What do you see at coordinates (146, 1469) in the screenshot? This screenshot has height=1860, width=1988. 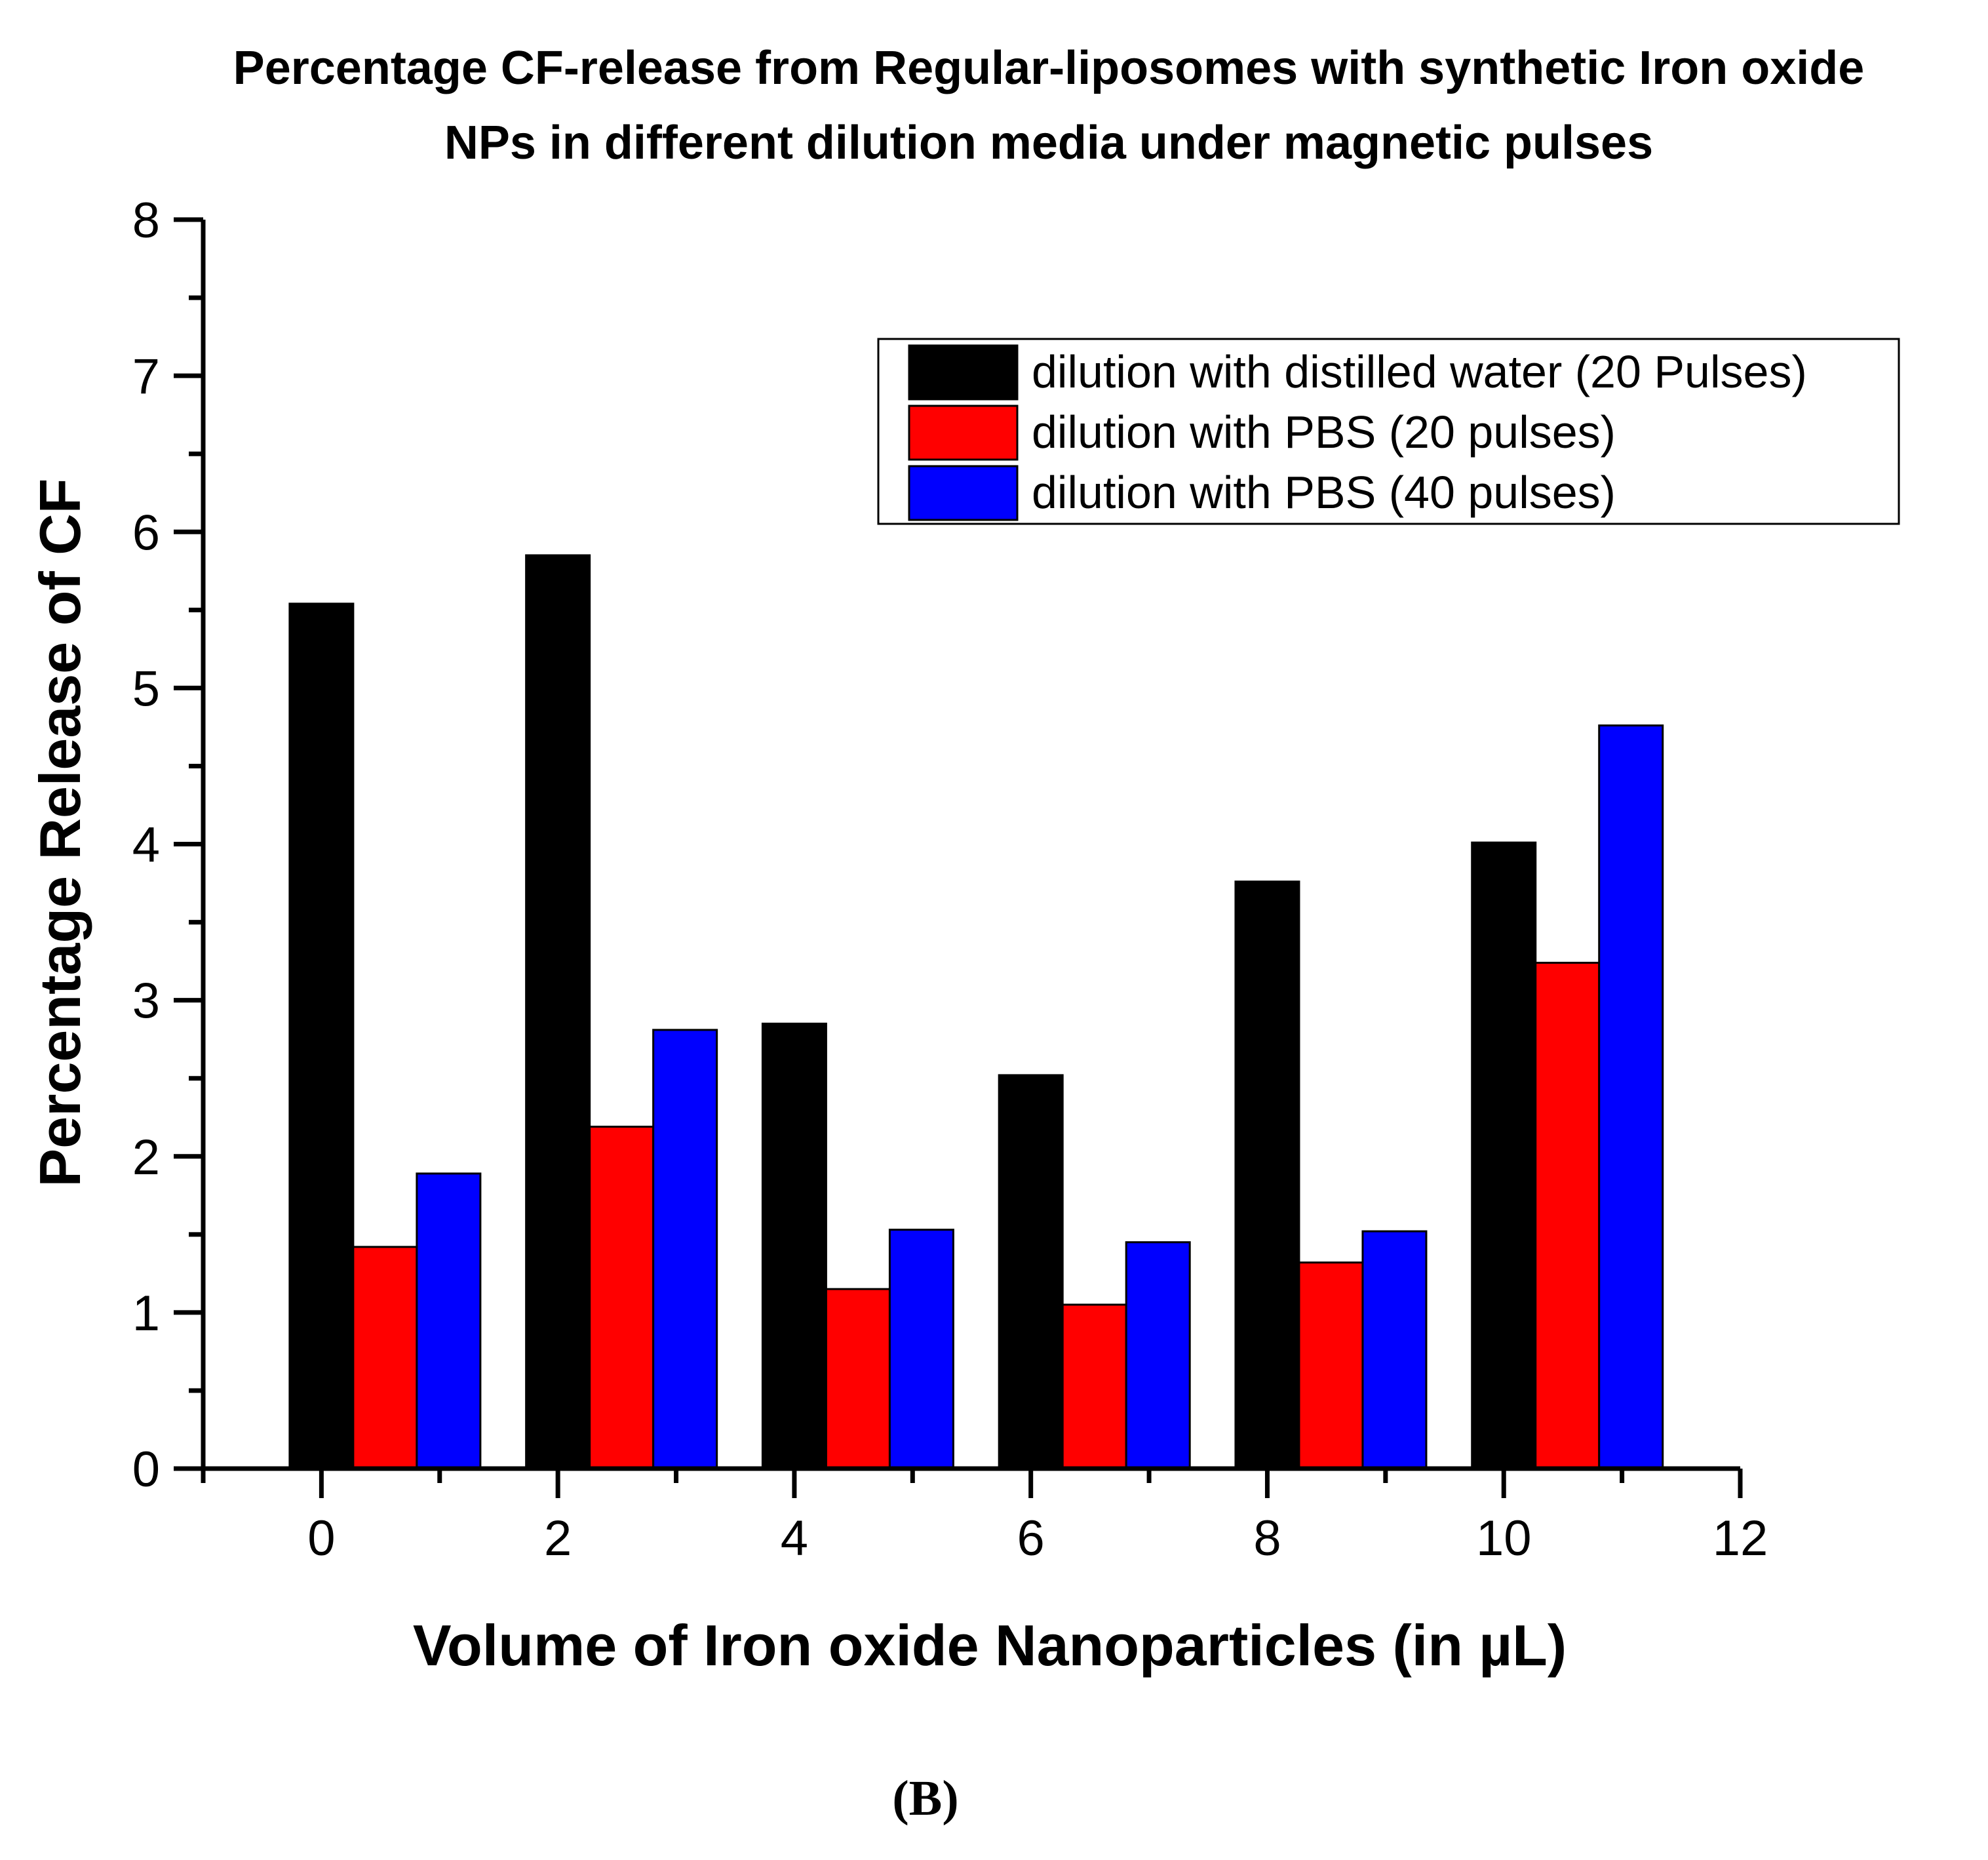 I see `y-tick-label-0: 0` at bounding box center [146, 1469].